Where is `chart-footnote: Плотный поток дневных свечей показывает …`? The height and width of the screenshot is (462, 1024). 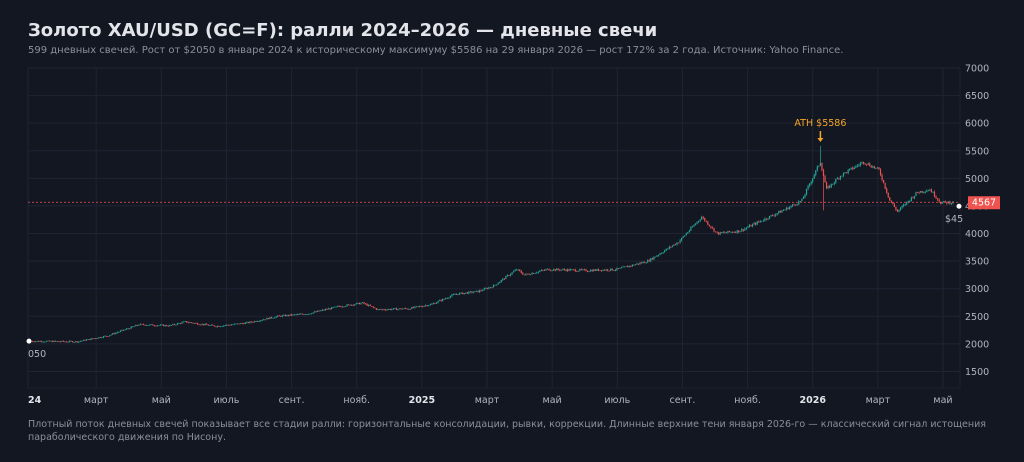
chart-footnote: Плотный поток дневных свечей показывает … is located at coordinates (507, 431).